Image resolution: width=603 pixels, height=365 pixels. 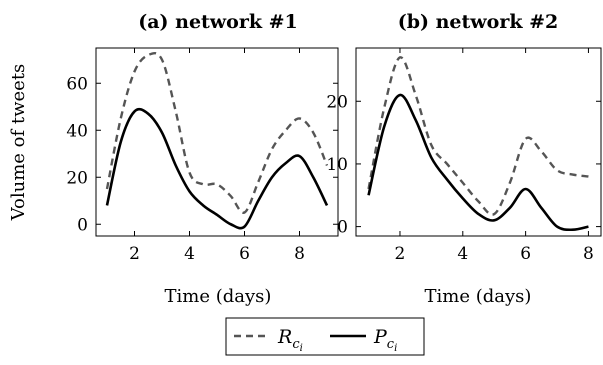 I want to click on panel-a-xlabel: Time (days), so click(x=218, y=296).